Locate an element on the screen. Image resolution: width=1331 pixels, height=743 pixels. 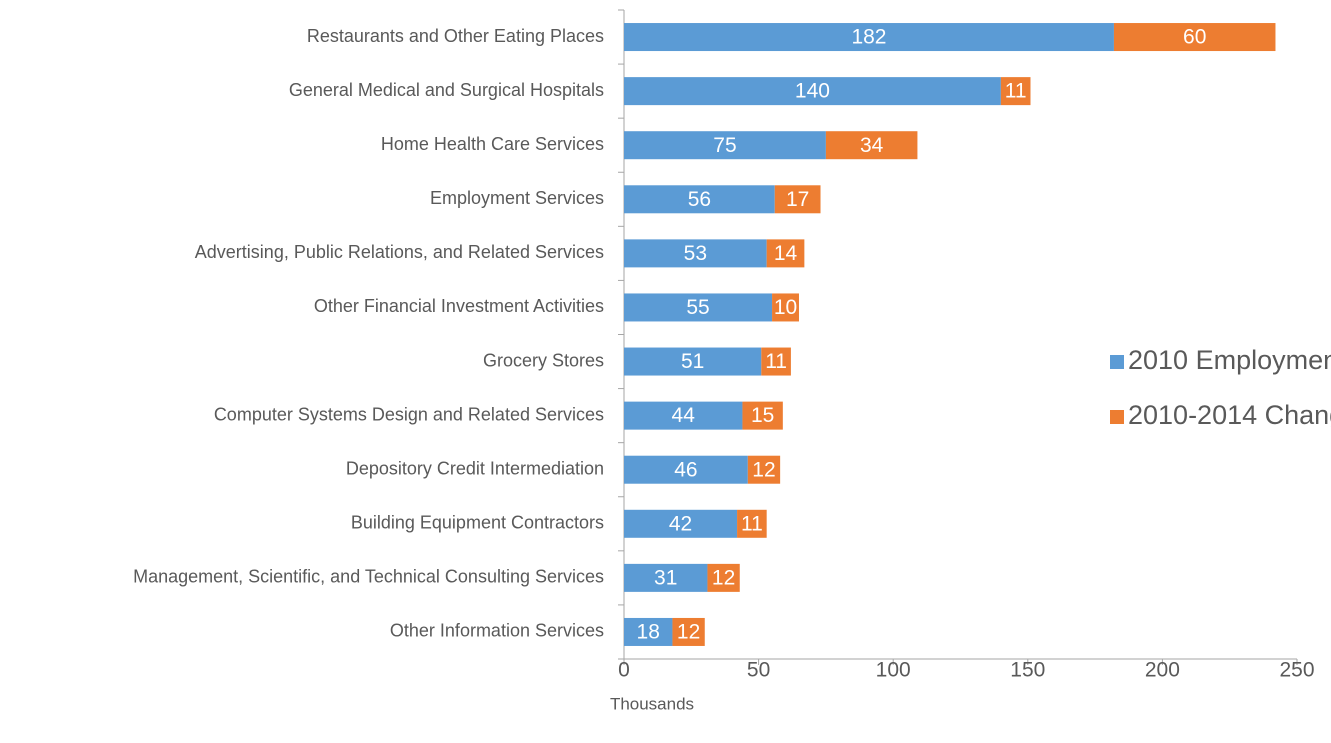
x-tick-label: 250 is located at coordinates (1296, 670).